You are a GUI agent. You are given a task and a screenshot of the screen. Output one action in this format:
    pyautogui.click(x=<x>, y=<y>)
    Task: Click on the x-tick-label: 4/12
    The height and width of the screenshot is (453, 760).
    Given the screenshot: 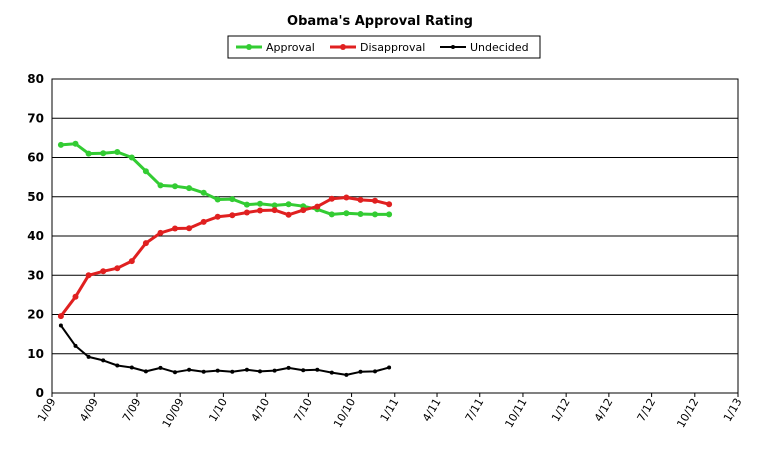 What is the action you would take?
    pyautogui.click(x=604, y=410)
    